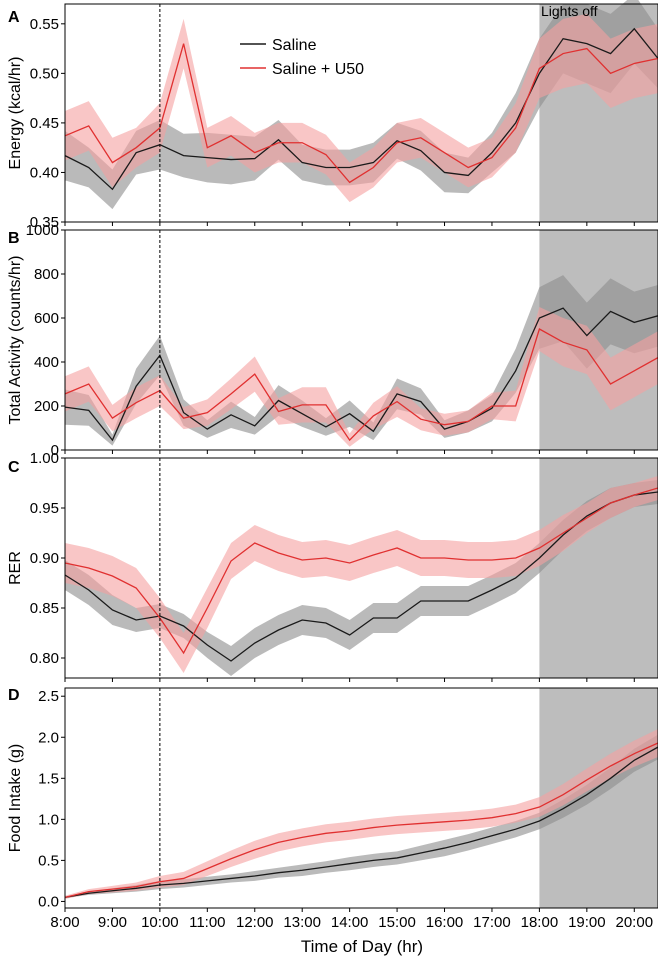 This screenshot has height=966, width=658. I want to click on y-axis-label-d: Food Intake (g), so click(15, 798).